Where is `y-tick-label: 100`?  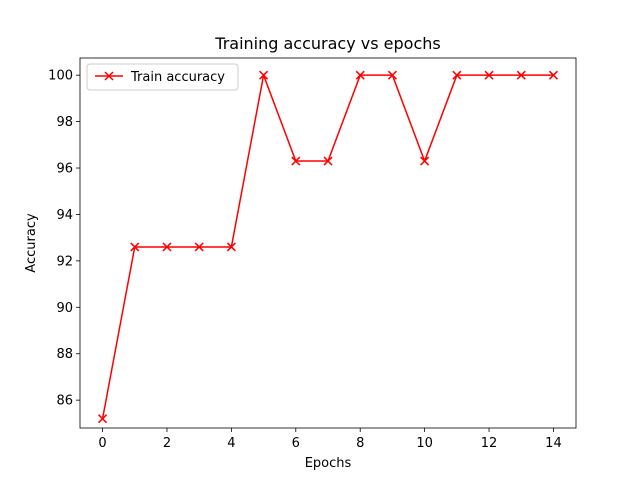
y-tick-label: 100 is located at coordinates (60, 76).